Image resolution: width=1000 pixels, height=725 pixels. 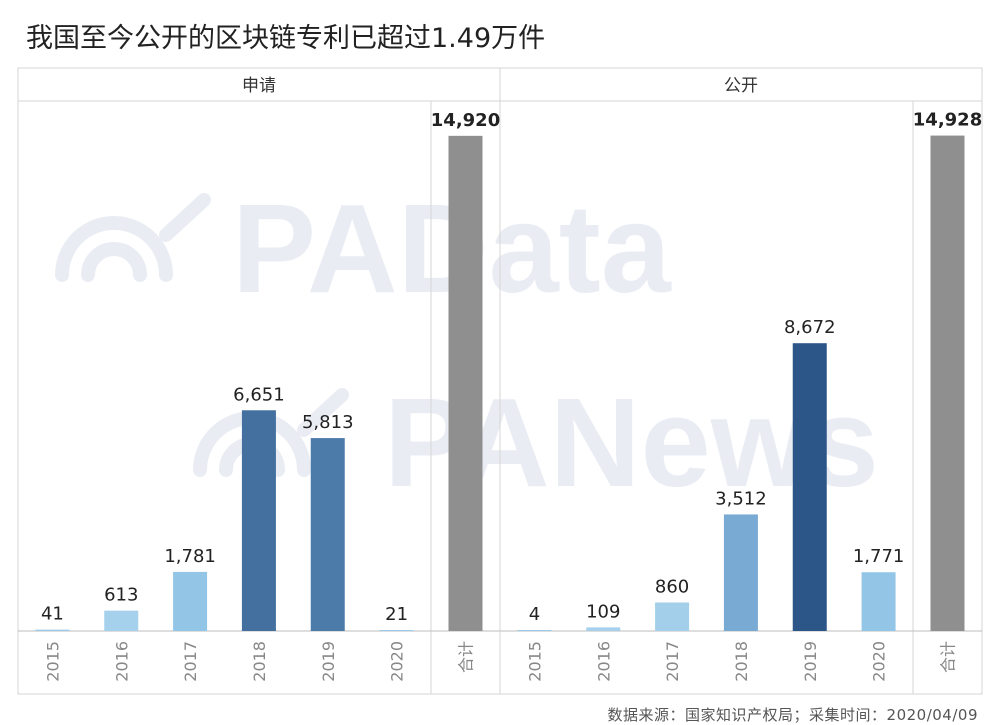 I want to click on value-label: 6,651, so click(x=259, y=394).